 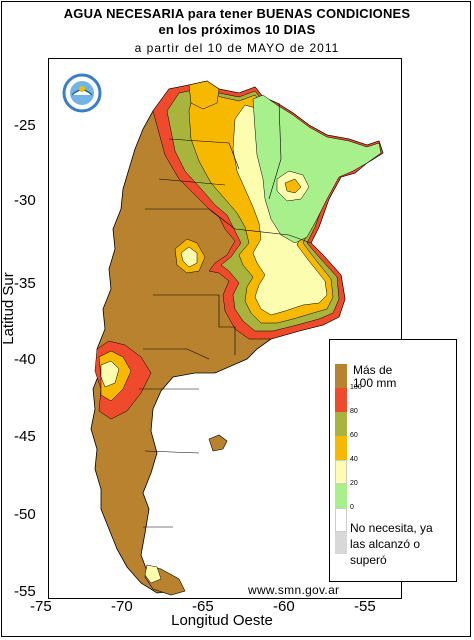 What do you see at coordinates (284, 606) in the screenshot?
I see `x-tick-label: -60` at bounding box center [284, 606].